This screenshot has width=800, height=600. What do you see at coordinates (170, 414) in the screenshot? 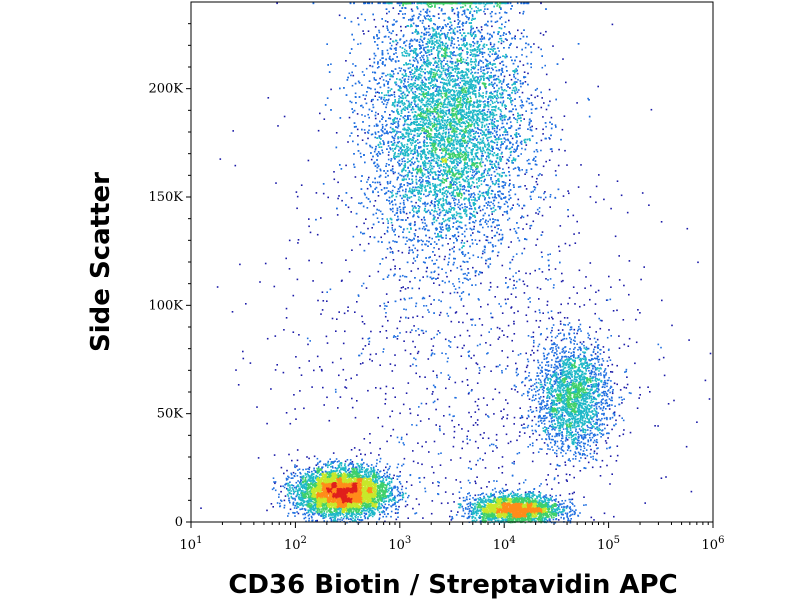
I see `y-tick-label: 50K` at bounding box center [170, 414].